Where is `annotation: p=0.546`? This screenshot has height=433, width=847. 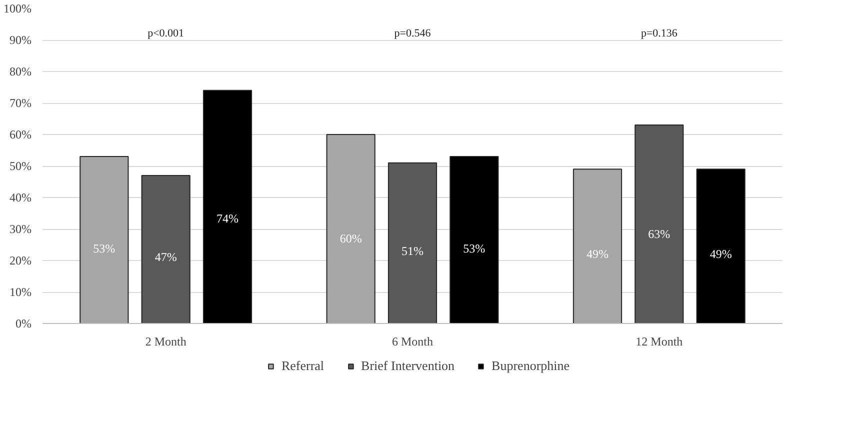
annotation: p=0.546 is located at coordinates (413, 34).